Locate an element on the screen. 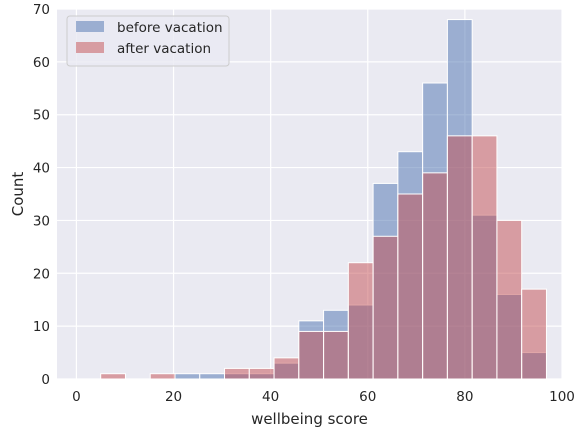  y-tick-label: 10 is located at coordinates (41, 327).